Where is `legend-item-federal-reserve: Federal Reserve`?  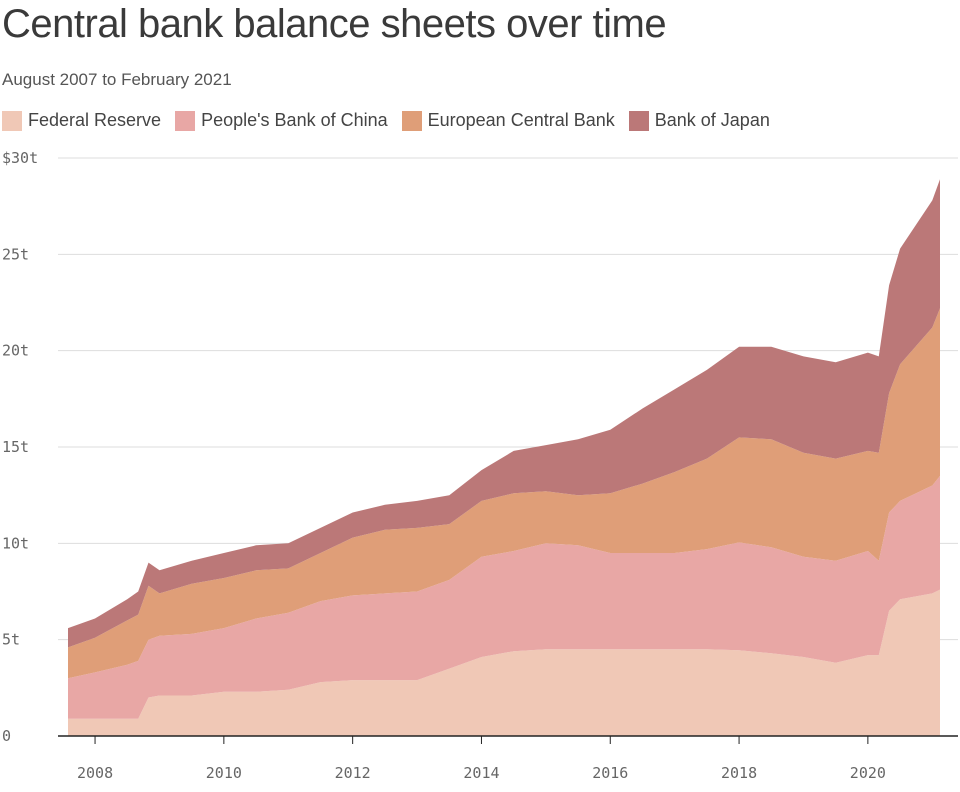 legend-item-federal-reserve: Federal Reserve is located at coordinates (81, 120).